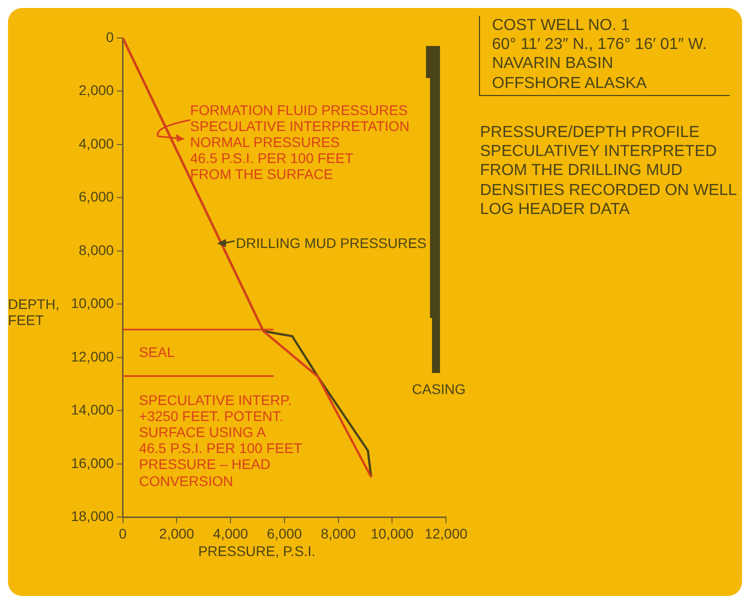 The height and width of the screenshot is (604, 750). What do you see at coordinates (446, 533) in the screenshot?
I see `x-tick-label: 12,000` at bounding box center [446, 533].